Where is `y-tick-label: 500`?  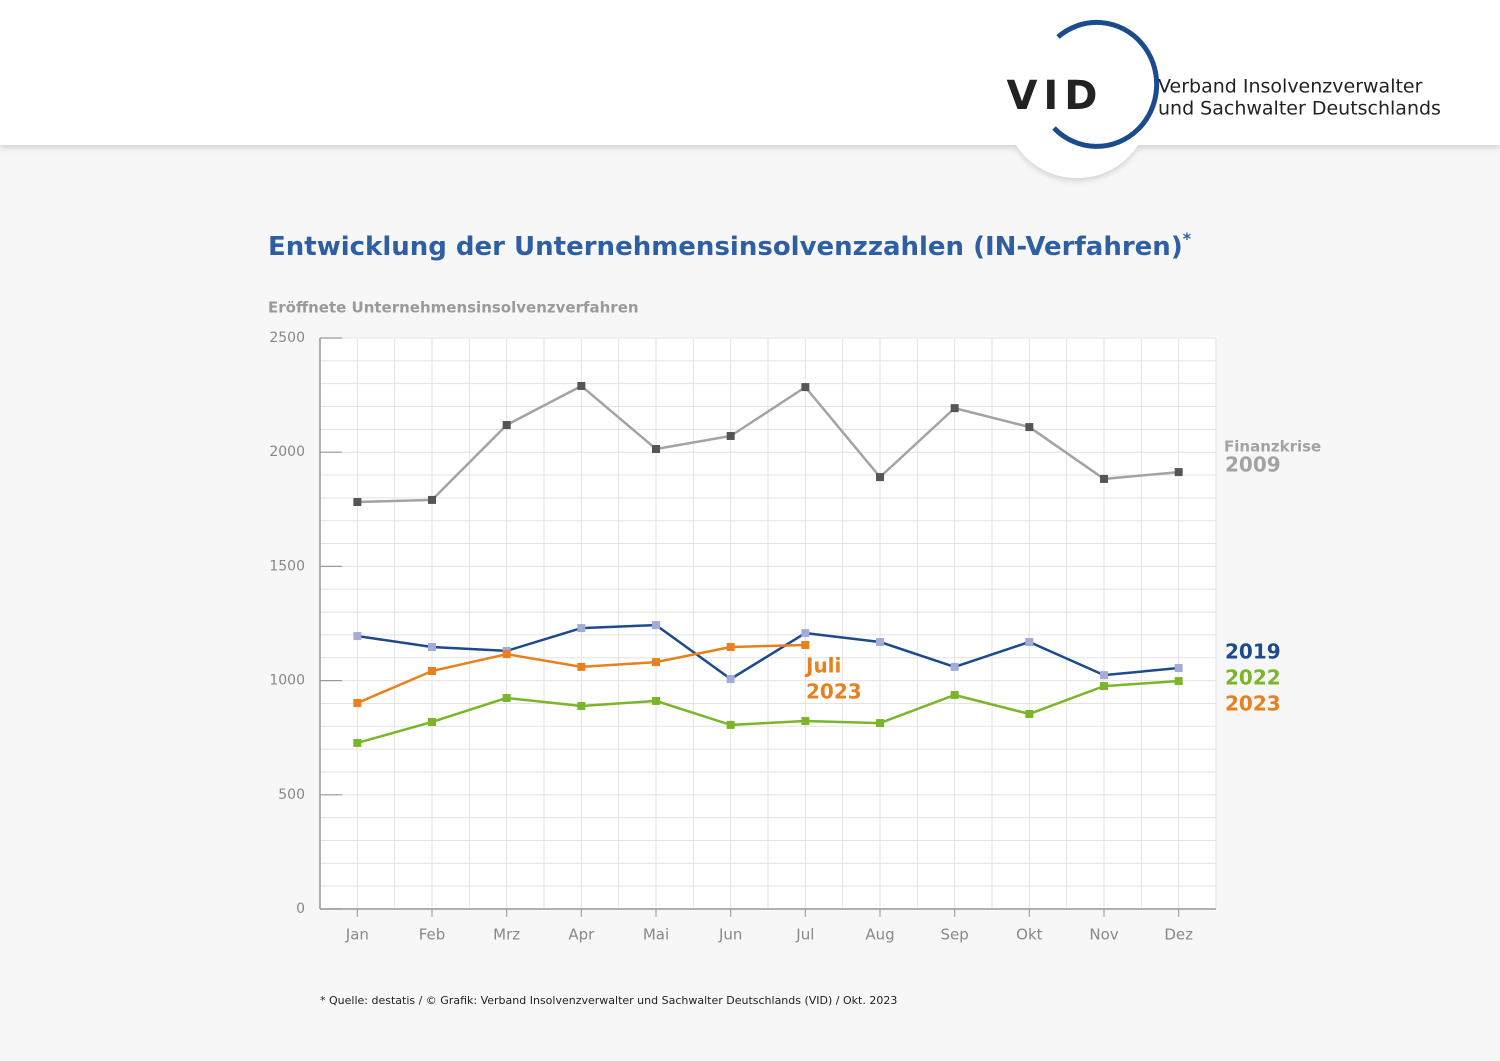
y-tick-label: 500 is located at coordinates (291, 795).